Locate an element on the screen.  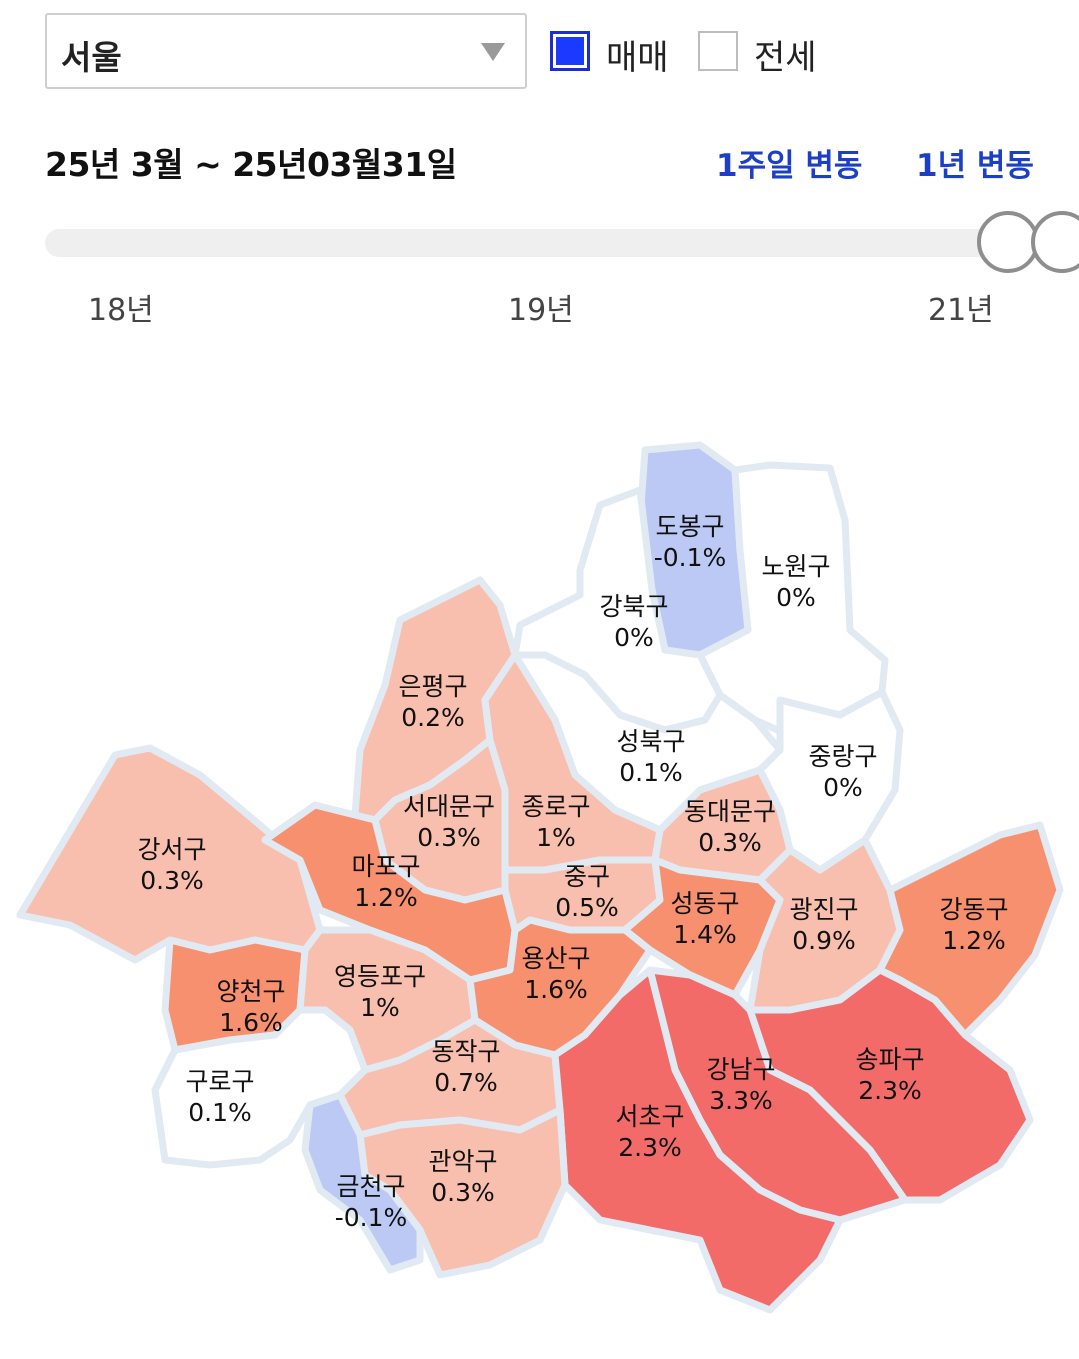
district-name-label: 동작구 is located at coordinates (465, 1051).